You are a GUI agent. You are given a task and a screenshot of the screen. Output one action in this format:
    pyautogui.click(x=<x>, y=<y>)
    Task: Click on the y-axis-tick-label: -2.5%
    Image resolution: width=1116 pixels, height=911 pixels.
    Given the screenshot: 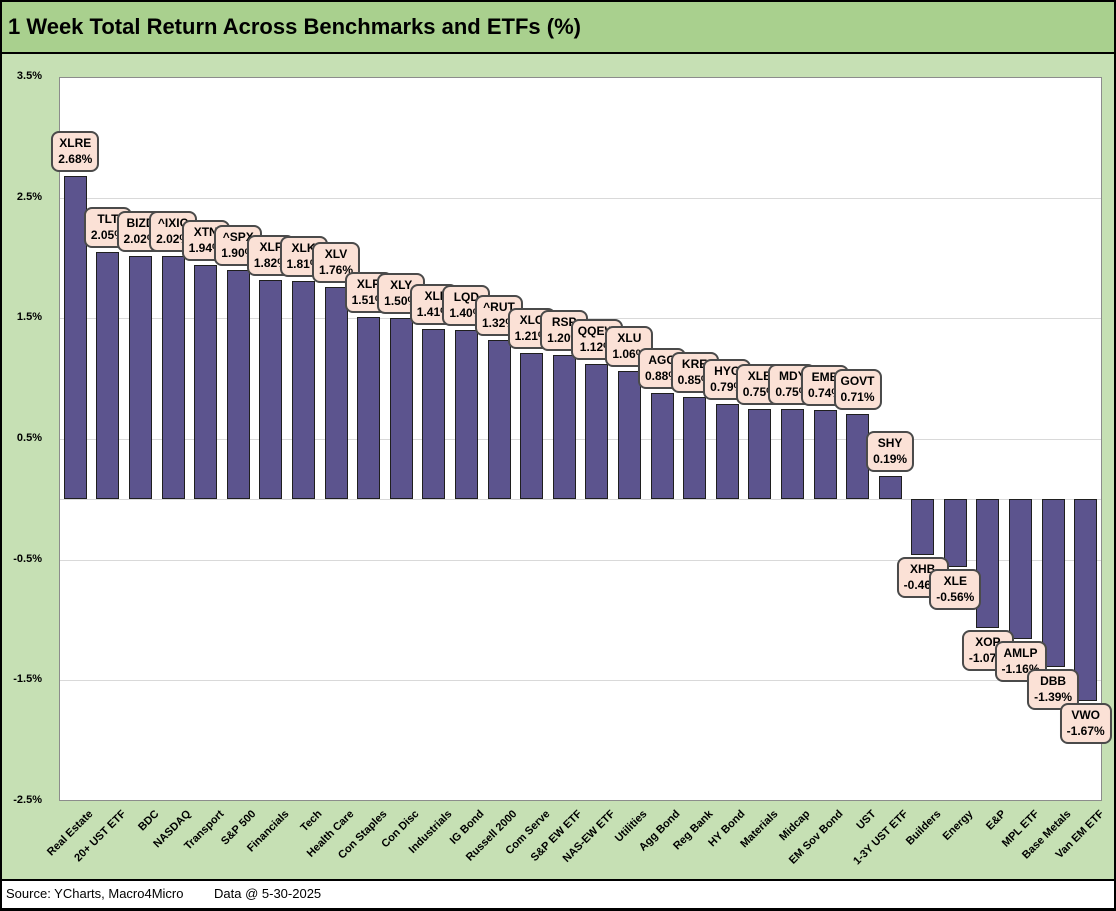 What is the action you would take?
    pyautogui.click(x=27, y=800)
    